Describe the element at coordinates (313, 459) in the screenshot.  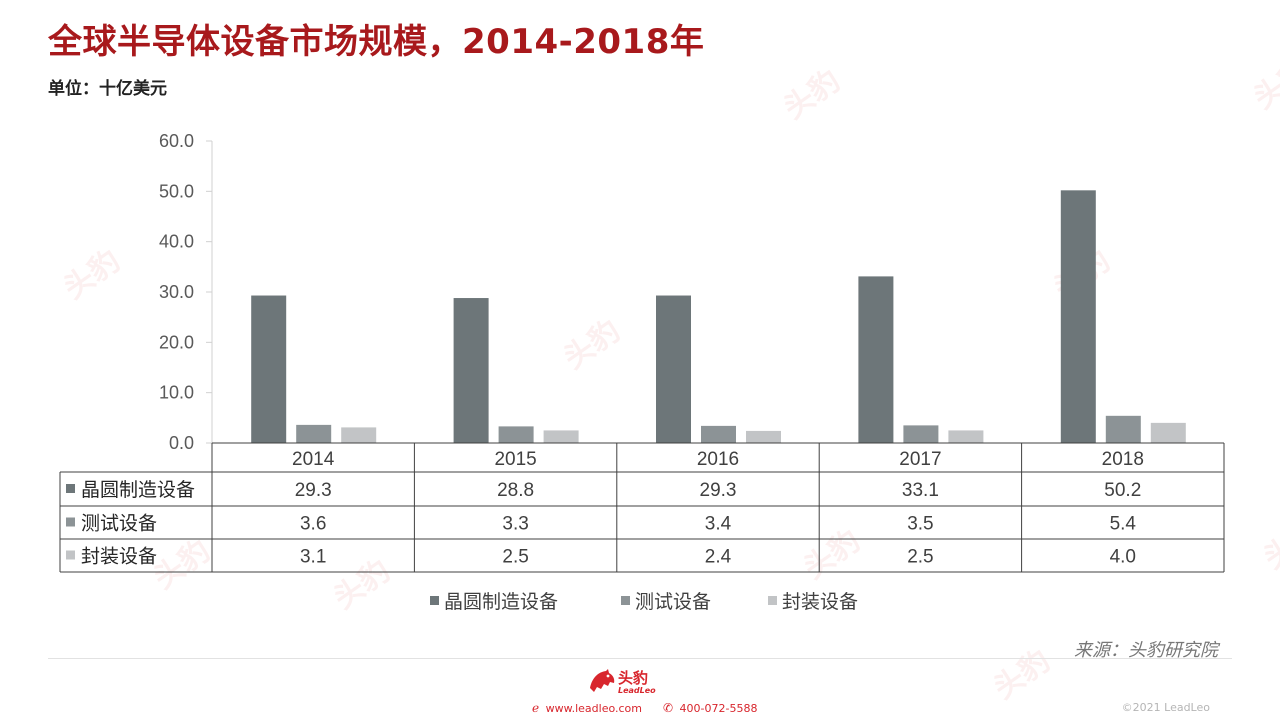
I see `x-category-label: 2014` at that location.